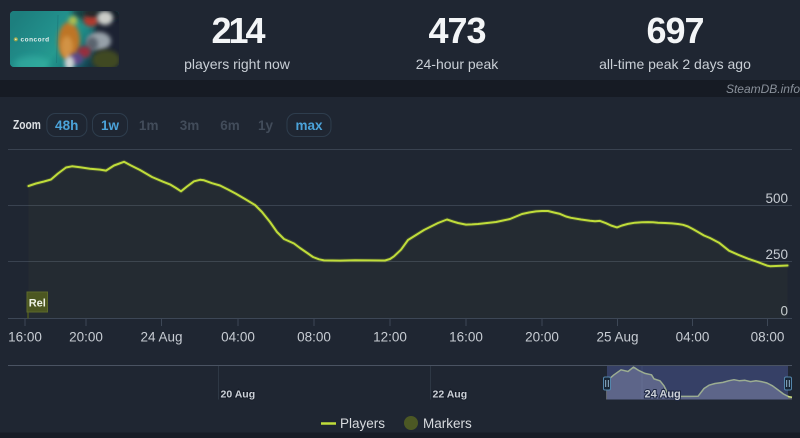 The image size is (800, 438). I want to click on svg-text: Rel, so click(37, 304).